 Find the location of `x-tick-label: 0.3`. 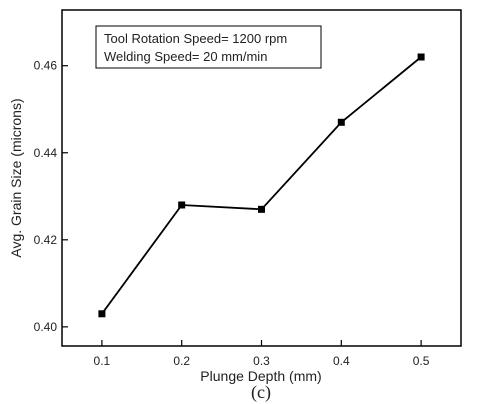

x-tick-label: 0.3 is located at coordinates (261, 361).